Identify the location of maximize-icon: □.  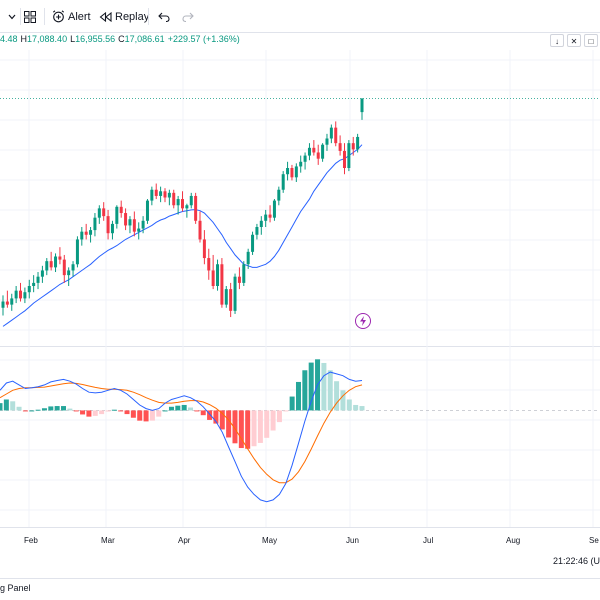
(591, 40).